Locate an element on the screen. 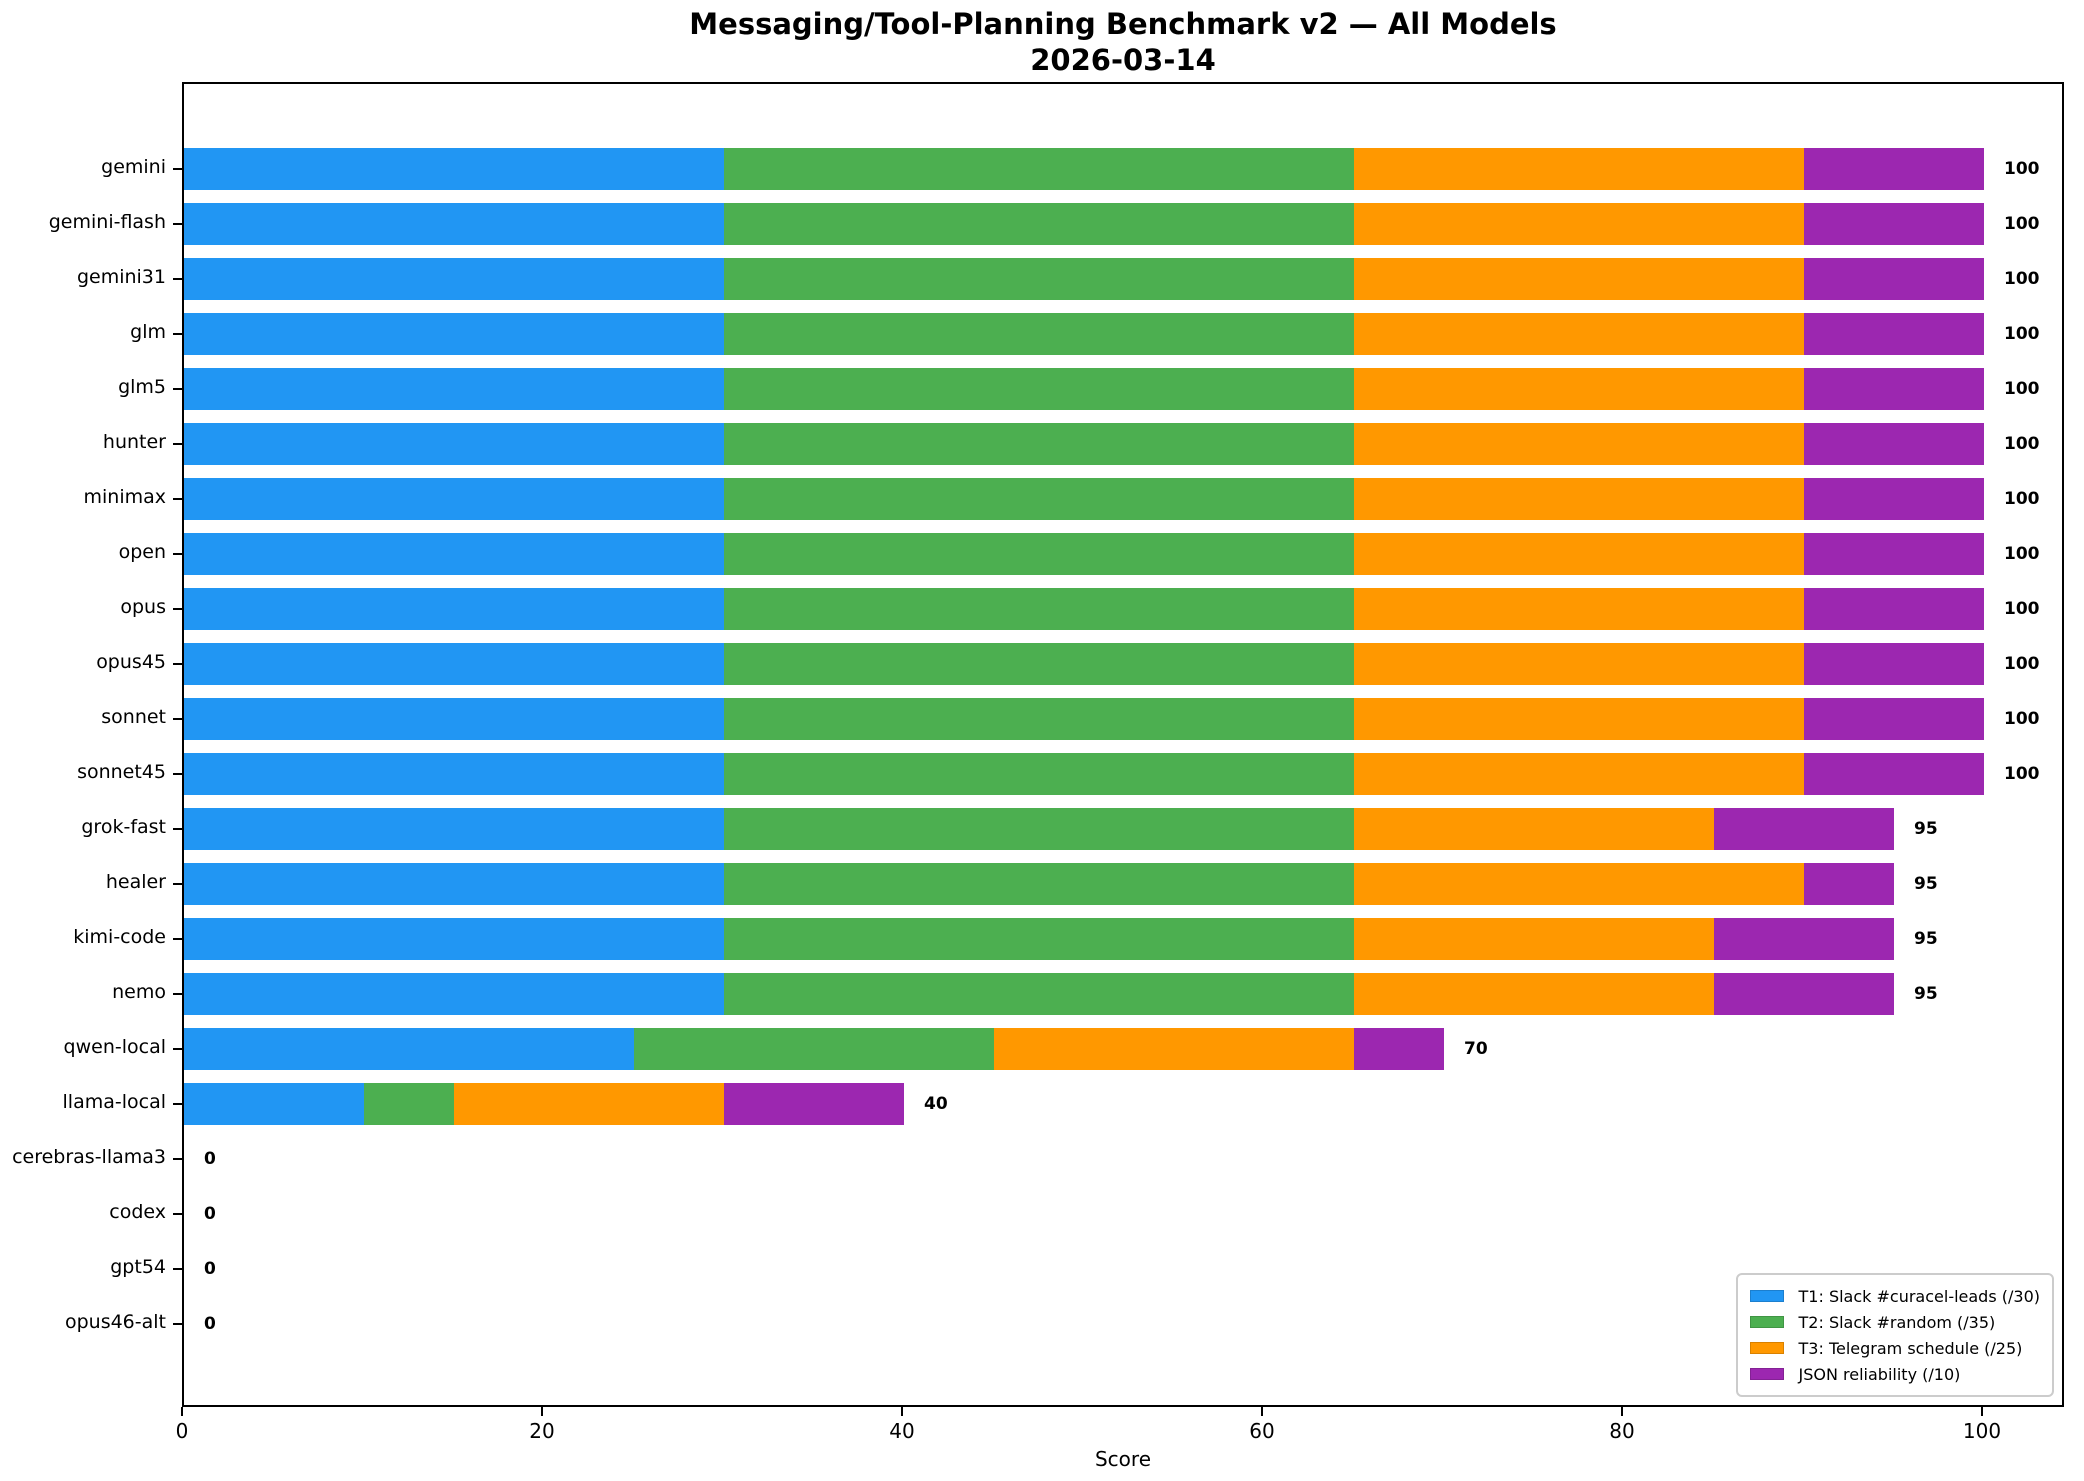 This screenshot has height=1481, width=2084. bar-row-glm is located at coordinates (1084, 334).